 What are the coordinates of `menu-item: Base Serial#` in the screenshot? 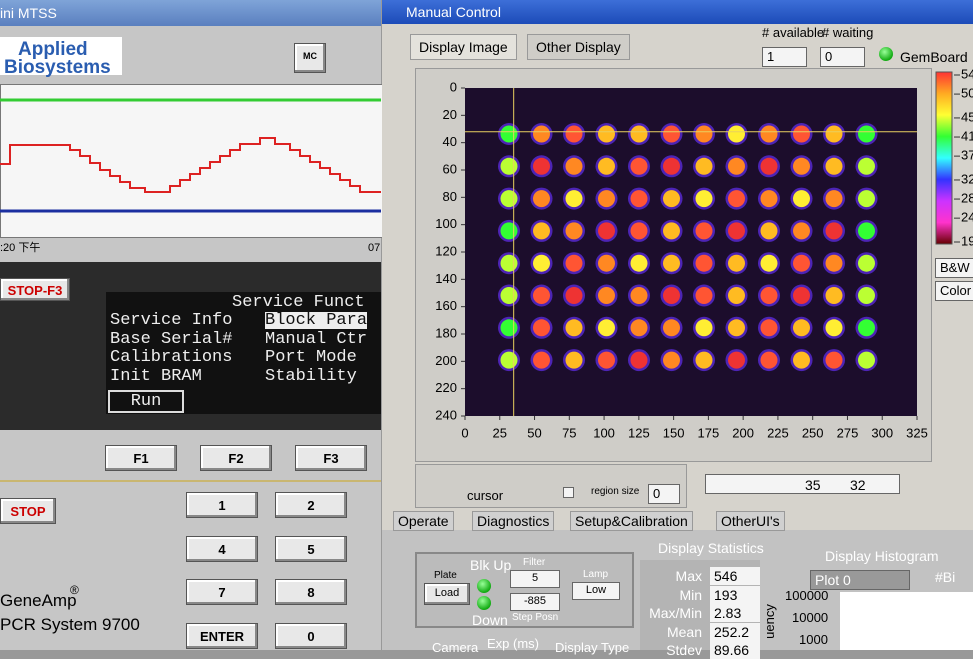 It's located at (171, 339).